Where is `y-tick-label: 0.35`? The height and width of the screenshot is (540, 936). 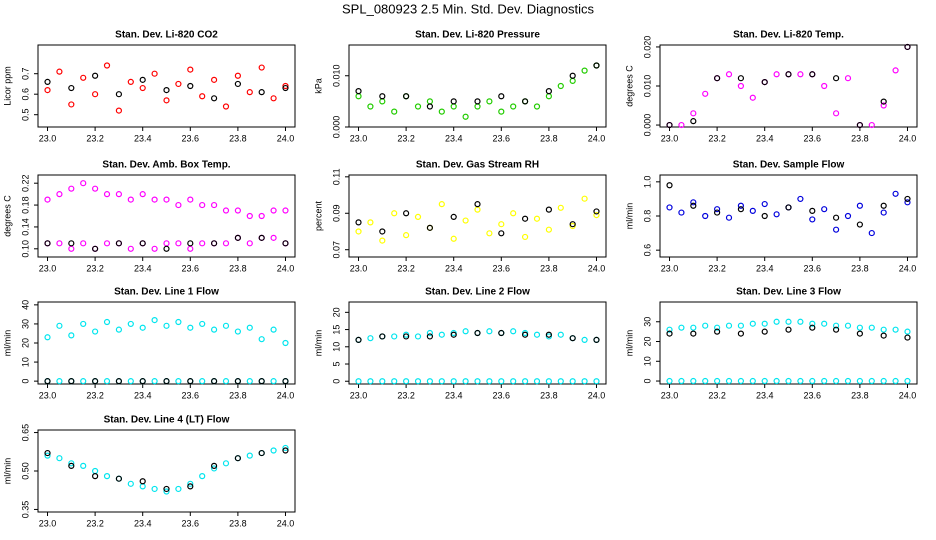
y-tick-label: 0.35 is located at coordinates (25, 510).